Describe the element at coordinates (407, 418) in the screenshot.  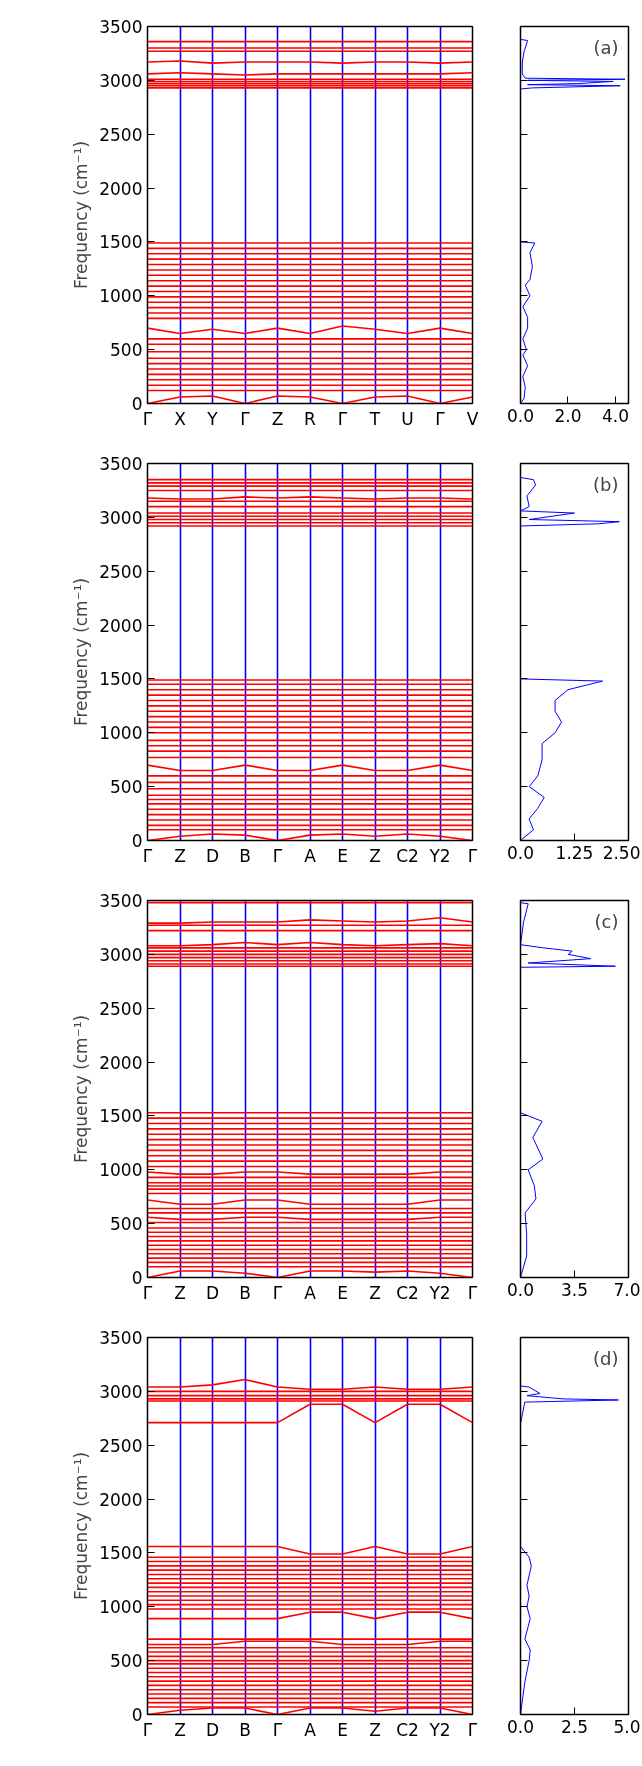
I see `x-tick-label: U` at that location.